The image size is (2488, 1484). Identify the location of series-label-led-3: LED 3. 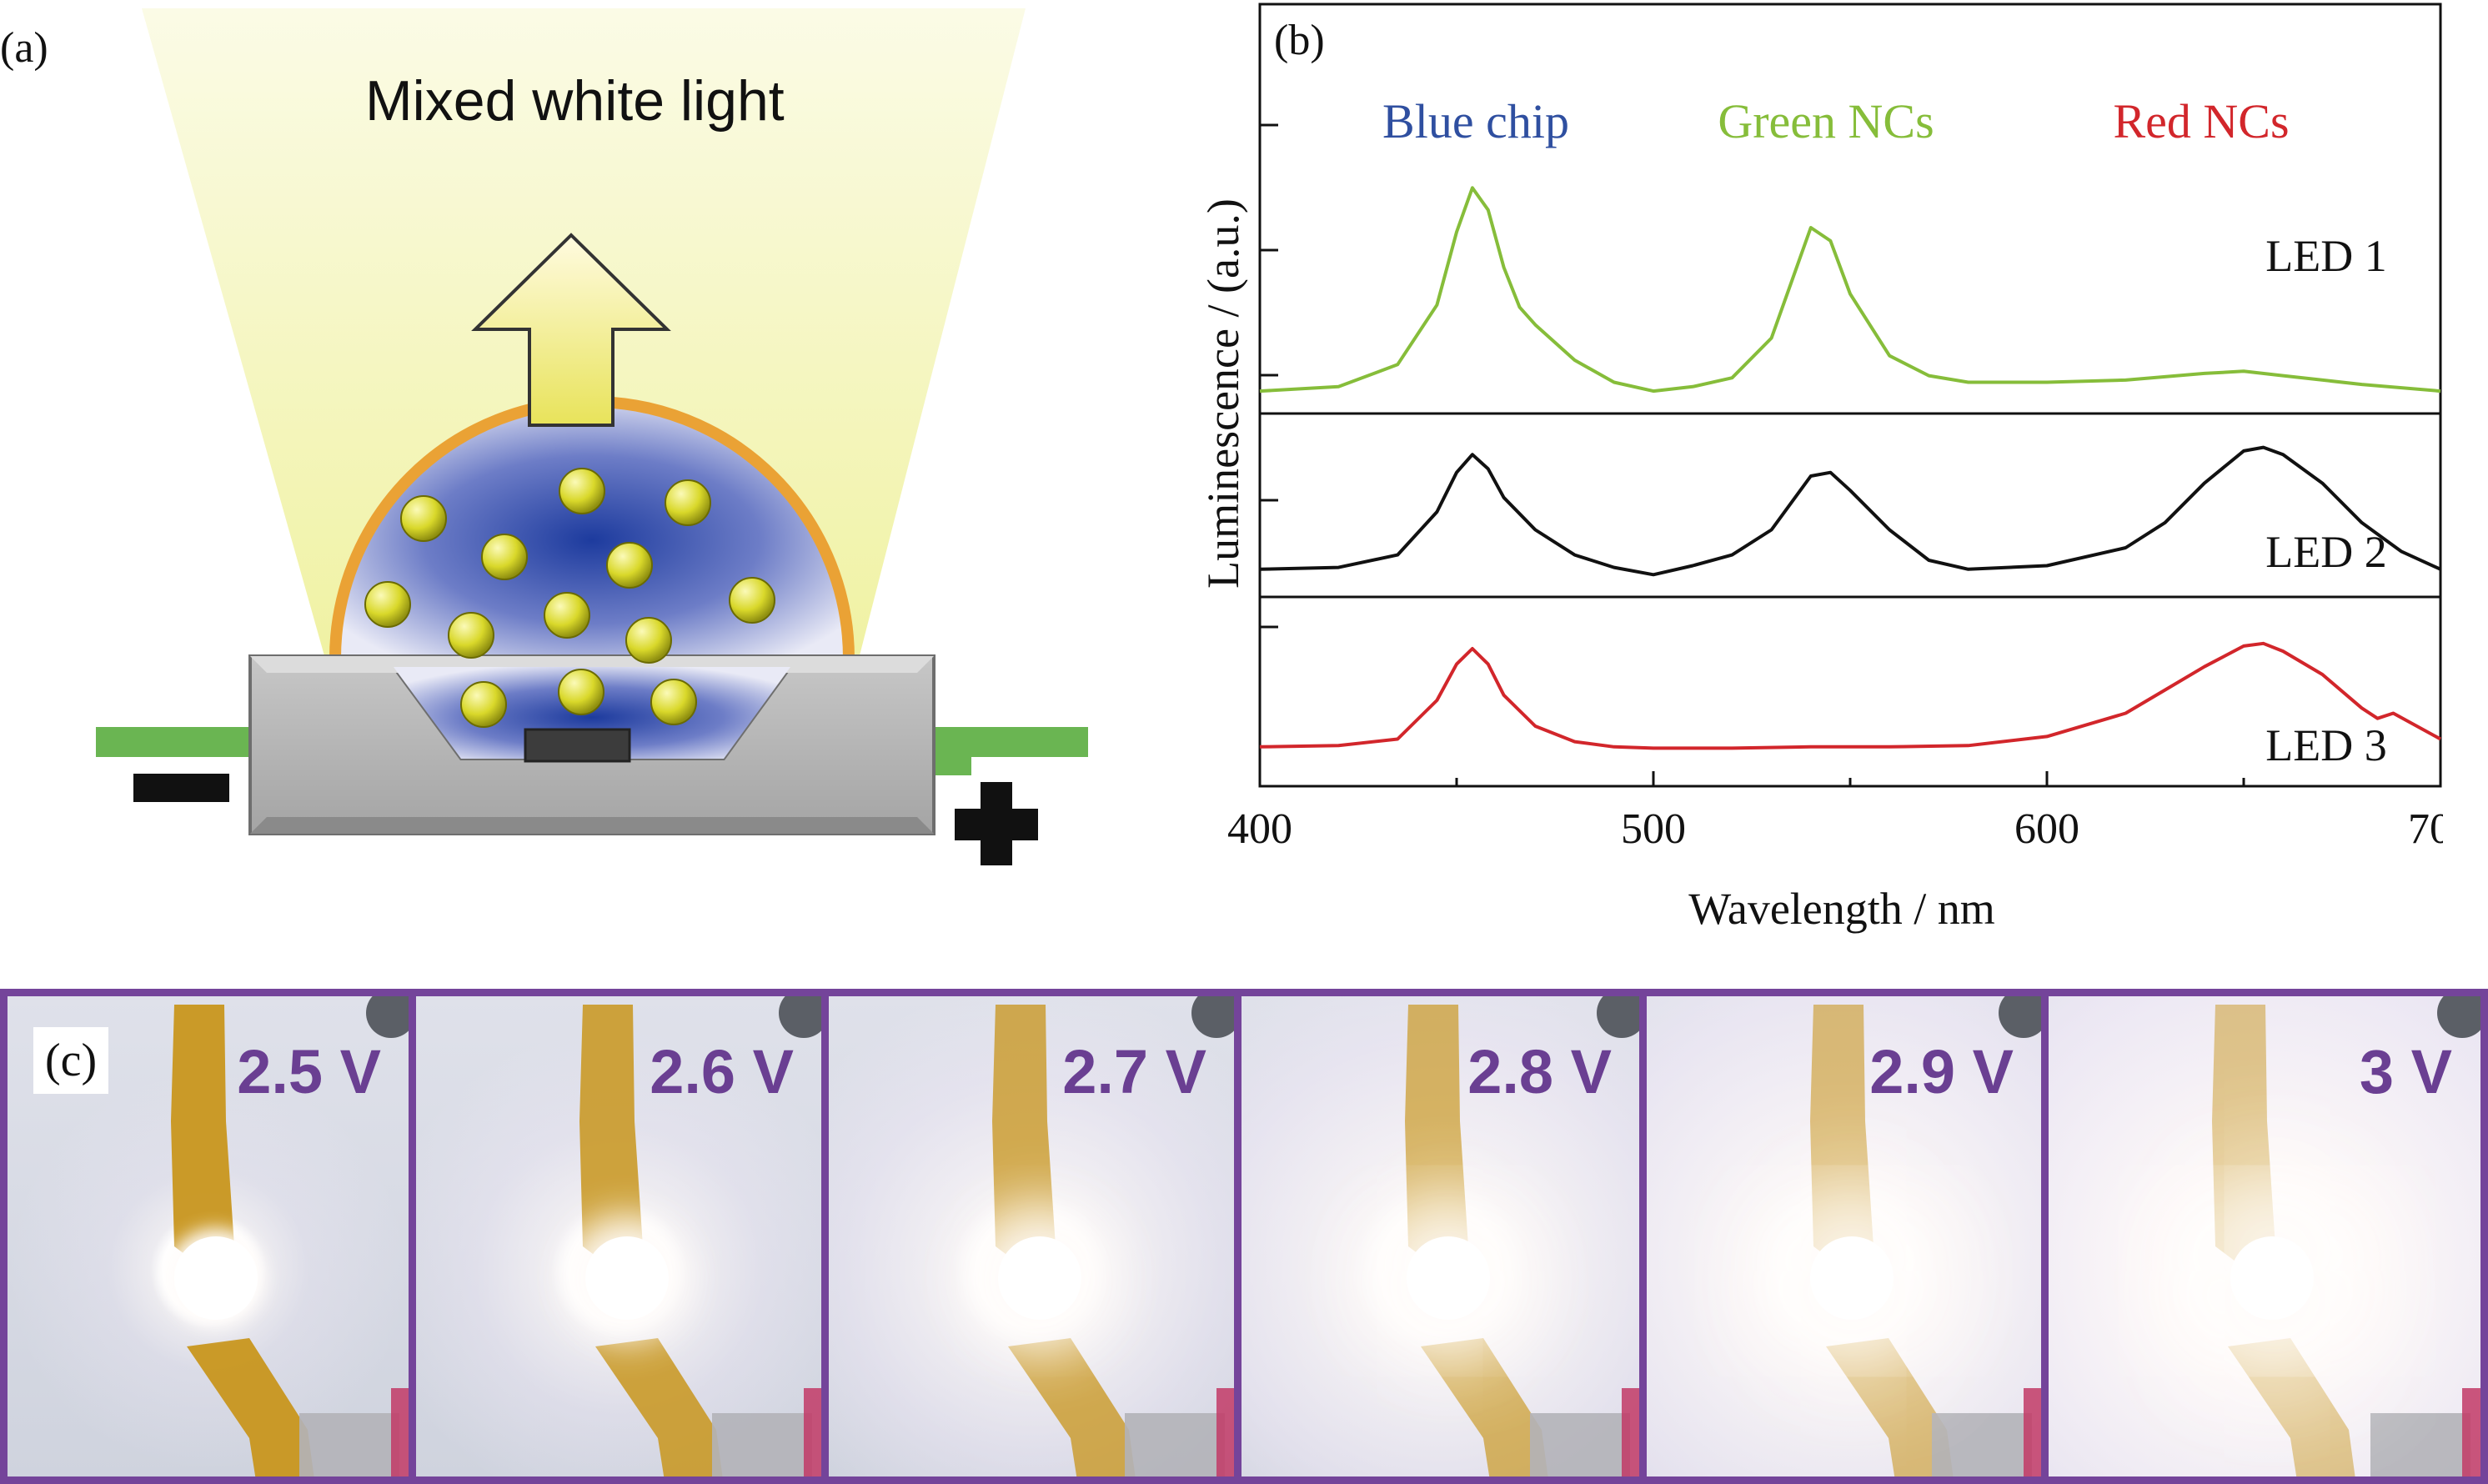
(2325, 745).